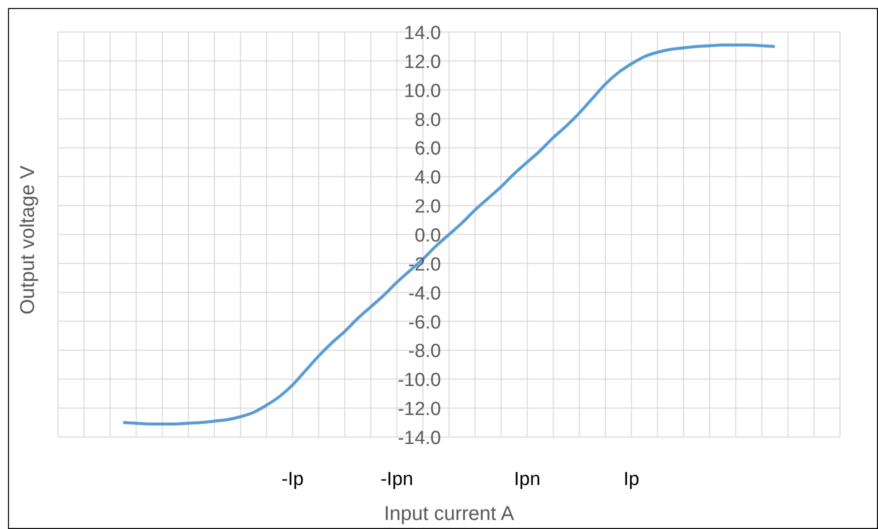  Describe the element at coordinates (422, 33) in the screenshot. I see `y-tick-label: 14.0` at that location.